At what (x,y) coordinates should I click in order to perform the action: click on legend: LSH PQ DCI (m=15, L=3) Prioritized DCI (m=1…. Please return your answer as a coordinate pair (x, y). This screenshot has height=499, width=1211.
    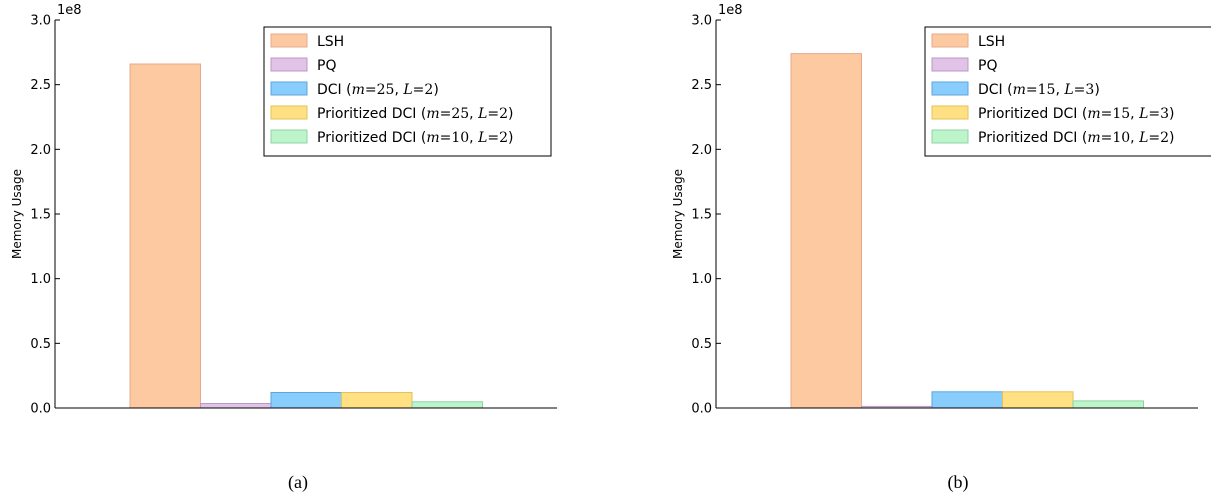
    Looking at the image, I should click on (1067, 91).